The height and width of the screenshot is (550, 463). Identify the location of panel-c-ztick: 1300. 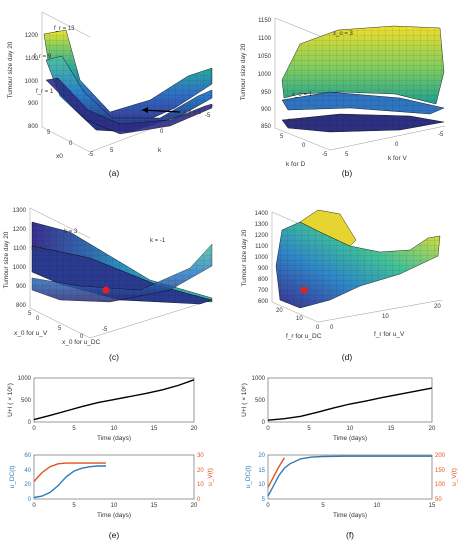
(20, 211).